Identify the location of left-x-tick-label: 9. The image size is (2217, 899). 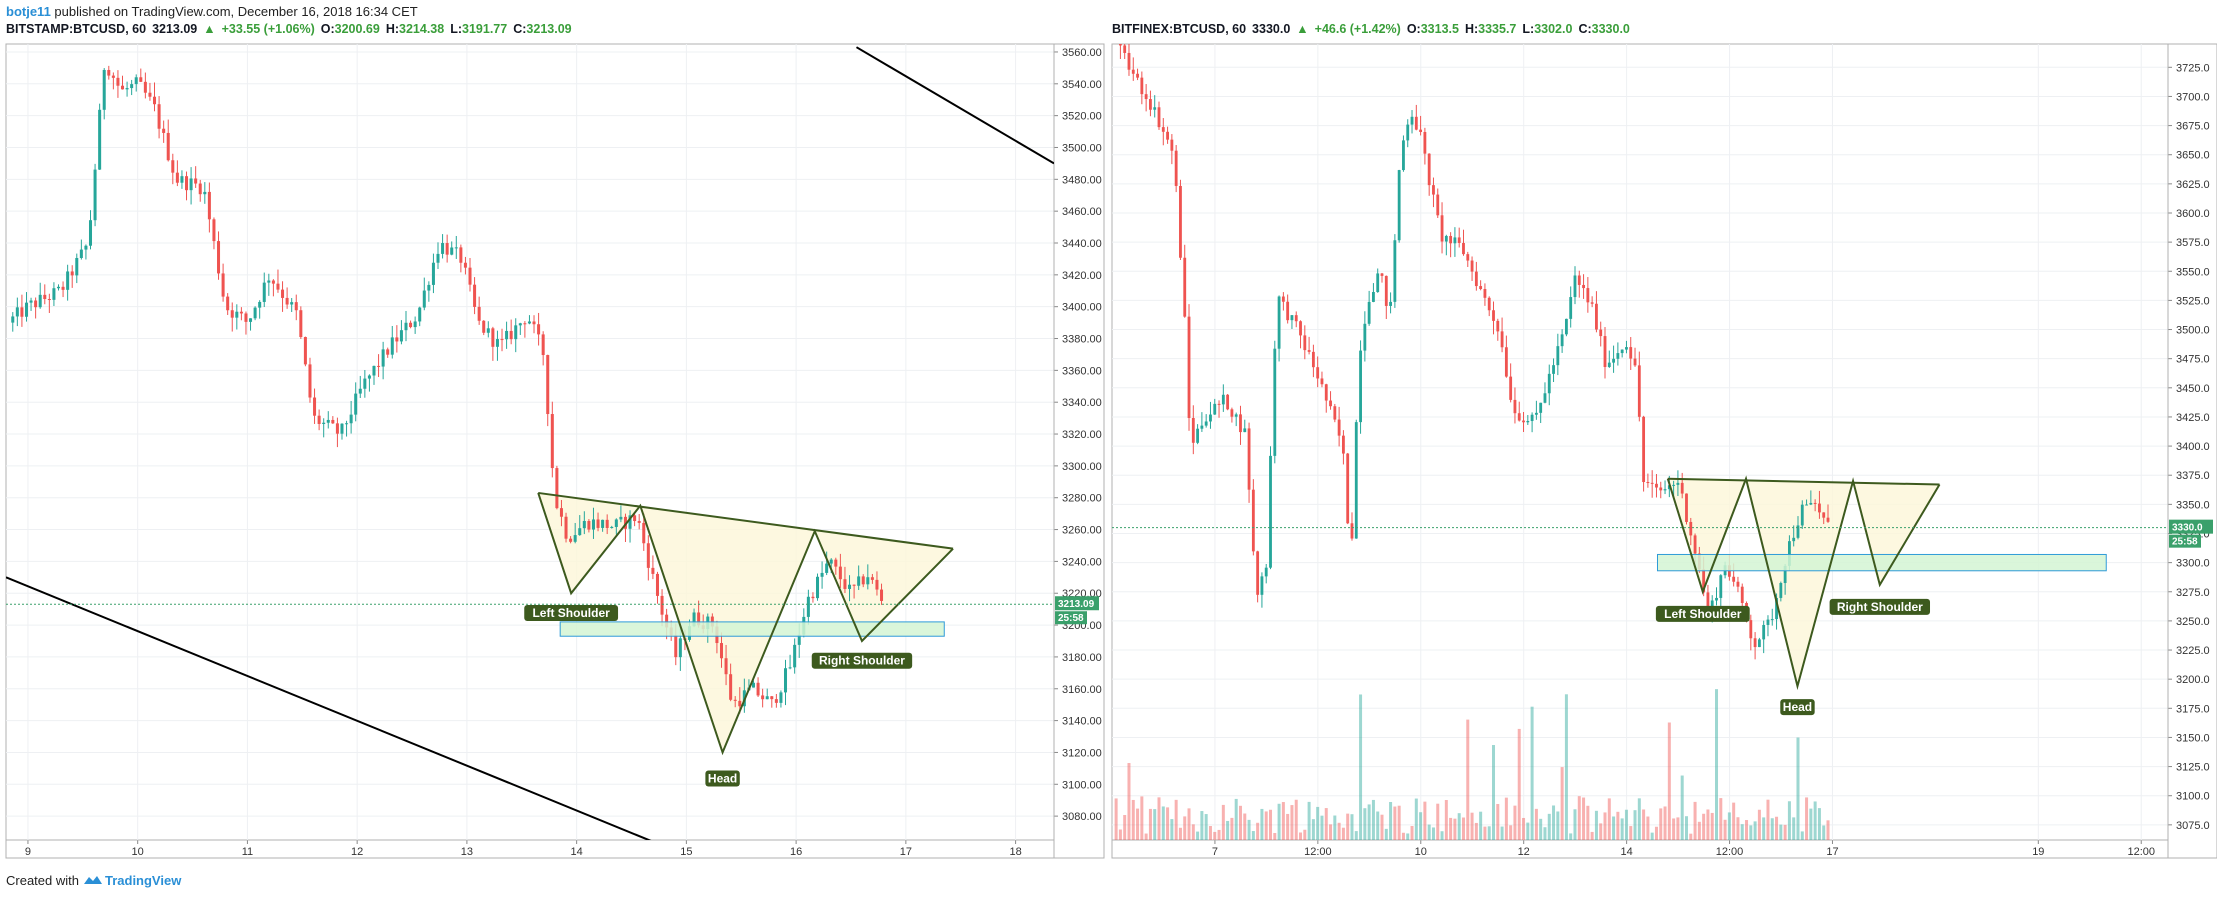
(28, 852).